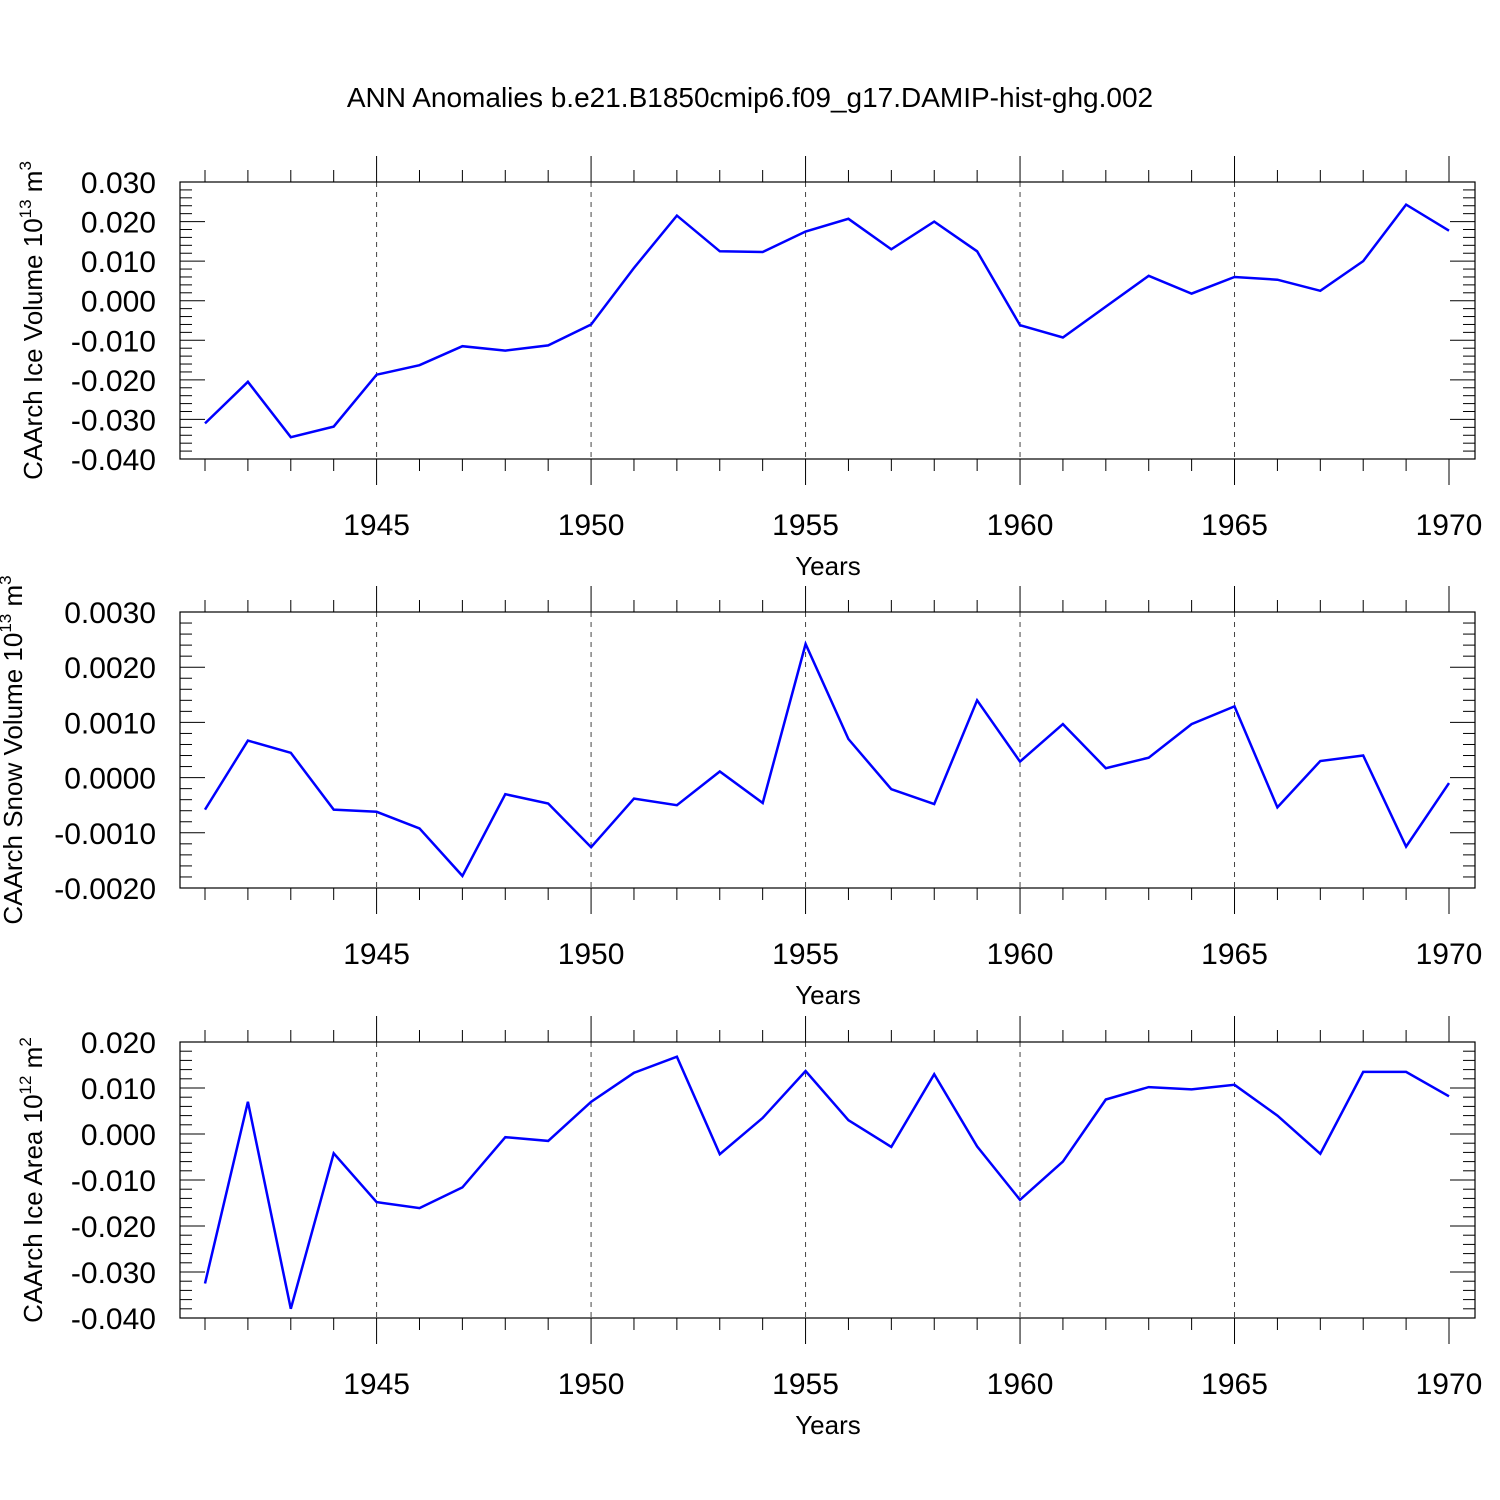  What do you see at coordinates (110, 668) in the screenshot?
I see `y-tick-label: 0.0020` at bounding box center [110, 668].